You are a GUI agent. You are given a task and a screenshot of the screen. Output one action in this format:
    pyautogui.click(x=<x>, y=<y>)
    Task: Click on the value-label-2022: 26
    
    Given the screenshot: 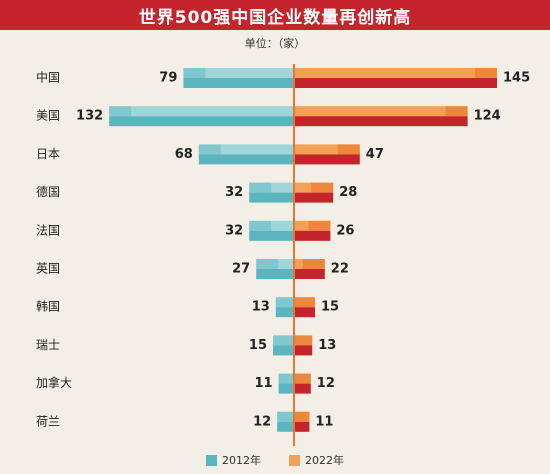 What is the action you would take?
    pyautogui.click(x=345, y=230)
    